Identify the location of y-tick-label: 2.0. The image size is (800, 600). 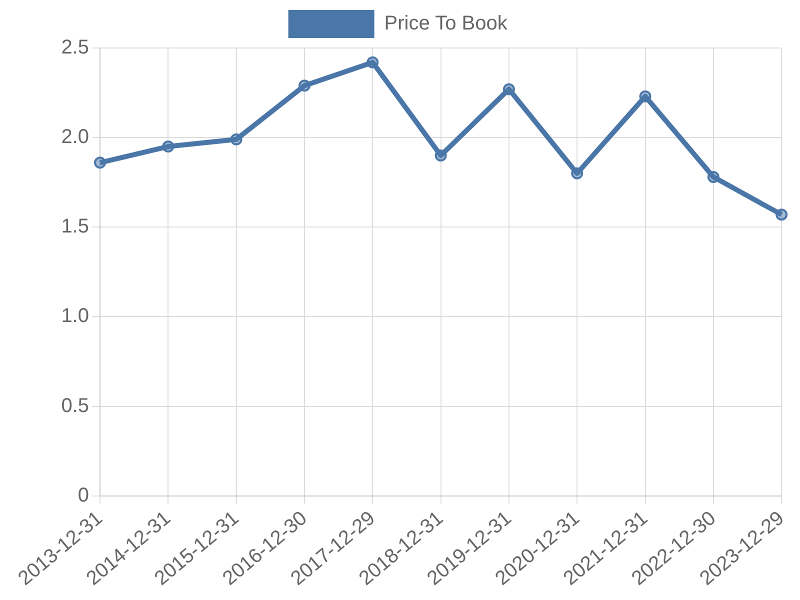
(75, 137).